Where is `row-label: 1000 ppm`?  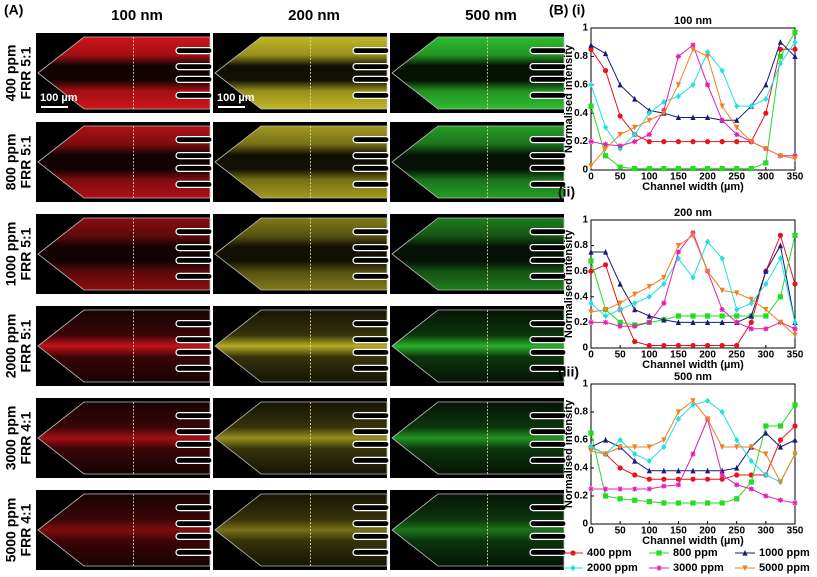
row-label: 1000 ppm is located at coordinates (11, 254).